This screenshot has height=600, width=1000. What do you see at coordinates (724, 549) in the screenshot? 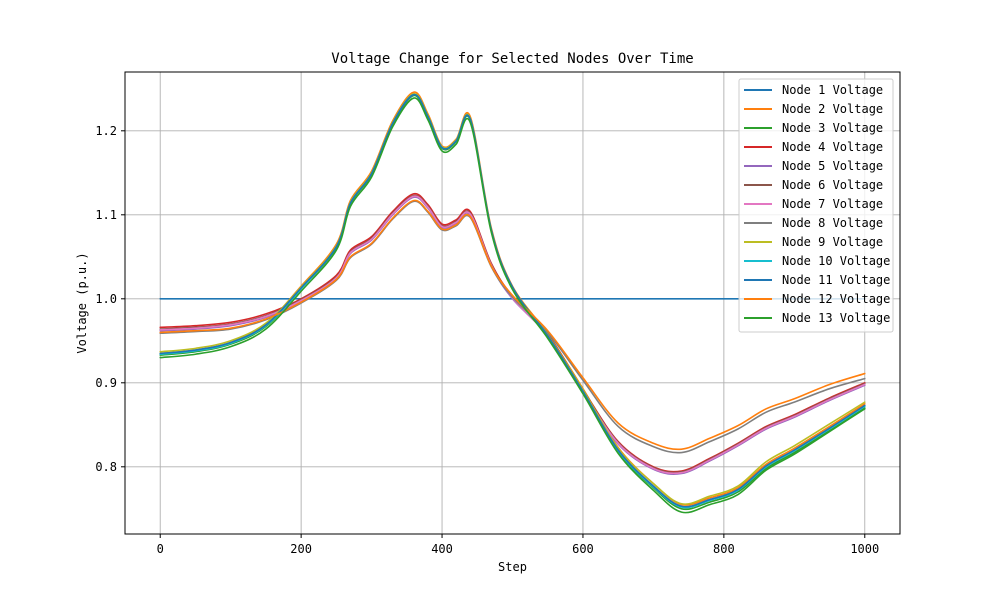
I see `x-tick-label: 800` at bounding box center [724, 549].